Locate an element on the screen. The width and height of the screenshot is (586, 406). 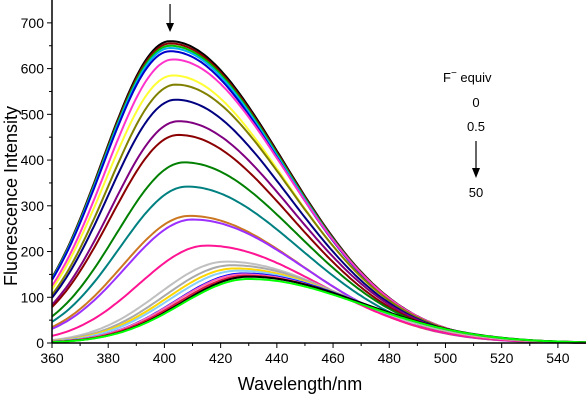
equiv-word: equiv is located at coordinates (474, 77).